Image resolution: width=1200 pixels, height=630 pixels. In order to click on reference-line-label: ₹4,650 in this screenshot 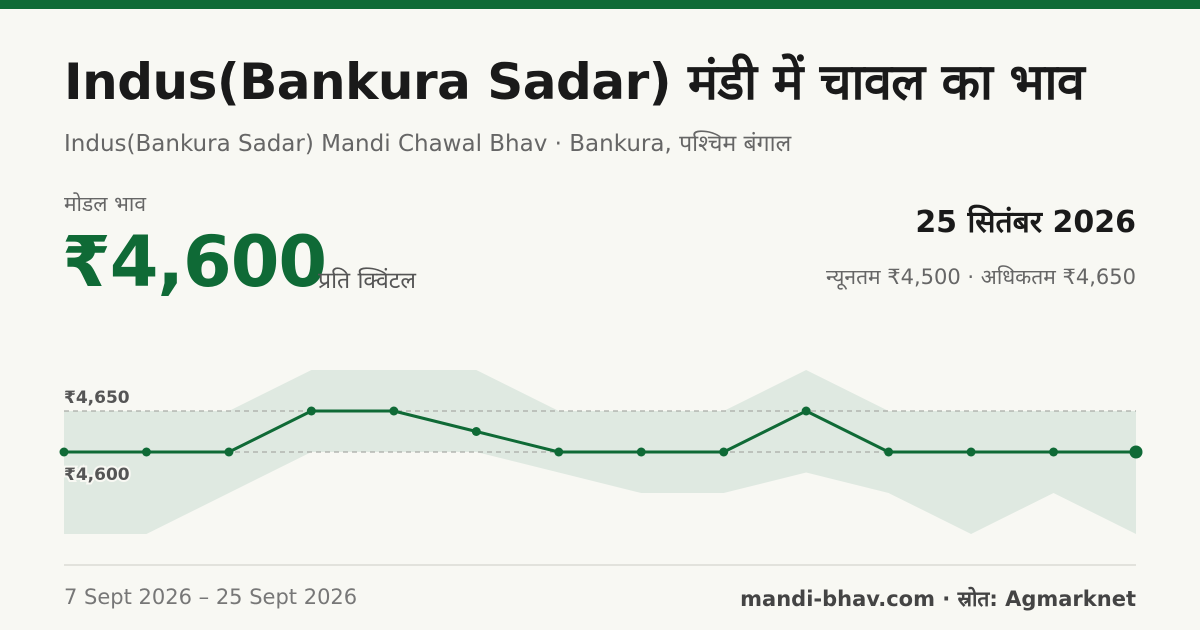, I will do `click(97, 398)`.